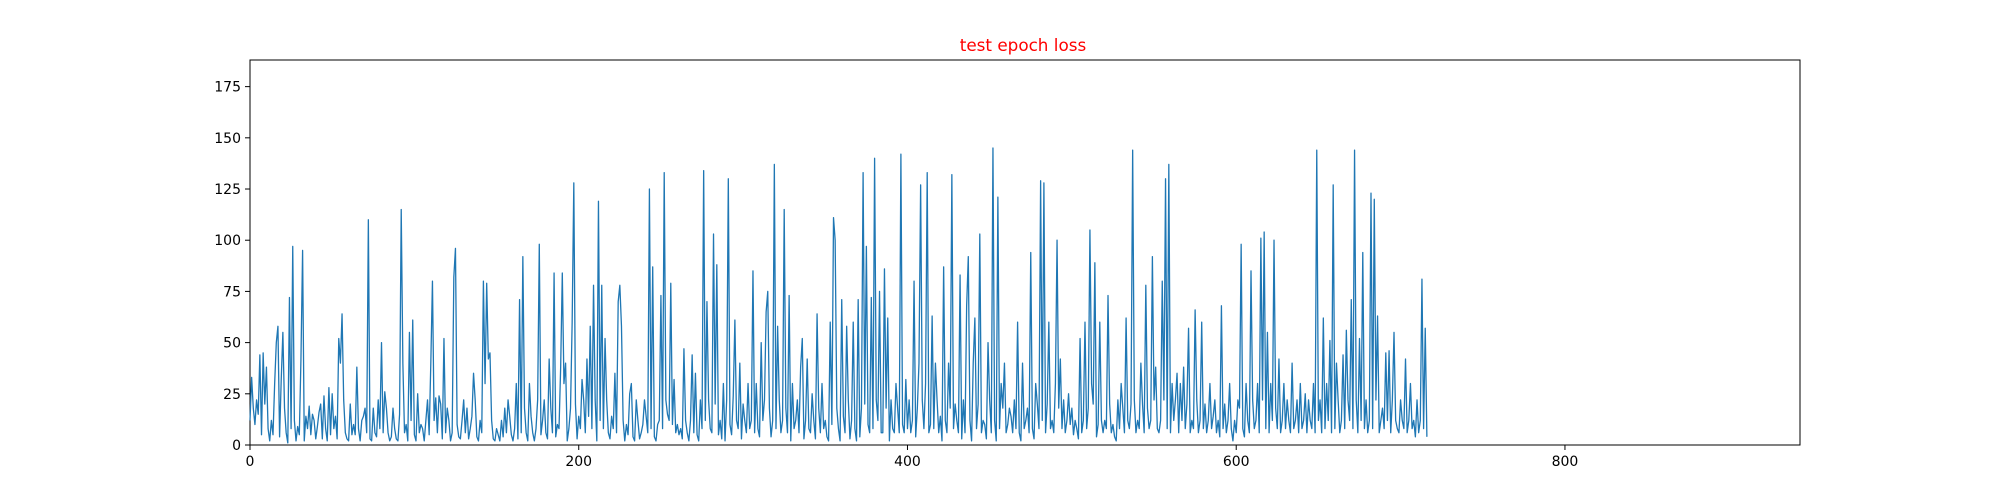 The height and width of the screenshot is (500, 2000). I want to click on y-tick-label: 125, so click(227, 190).